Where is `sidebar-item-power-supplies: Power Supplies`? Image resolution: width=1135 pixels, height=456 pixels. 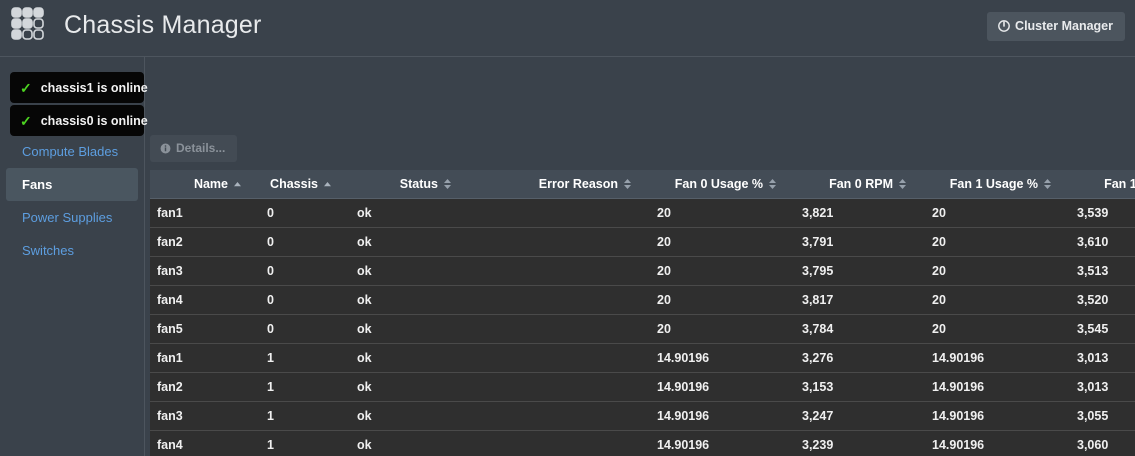 sidebar-item-power-supplies: Power Supplies is located at coordinates (72, 217).